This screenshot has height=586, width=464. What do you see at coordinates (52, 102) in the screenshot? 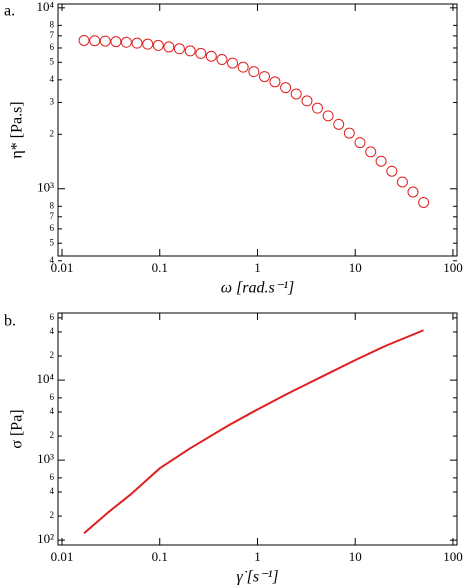
I see `y-tick-label: 3` at bounding box center [52, 102].